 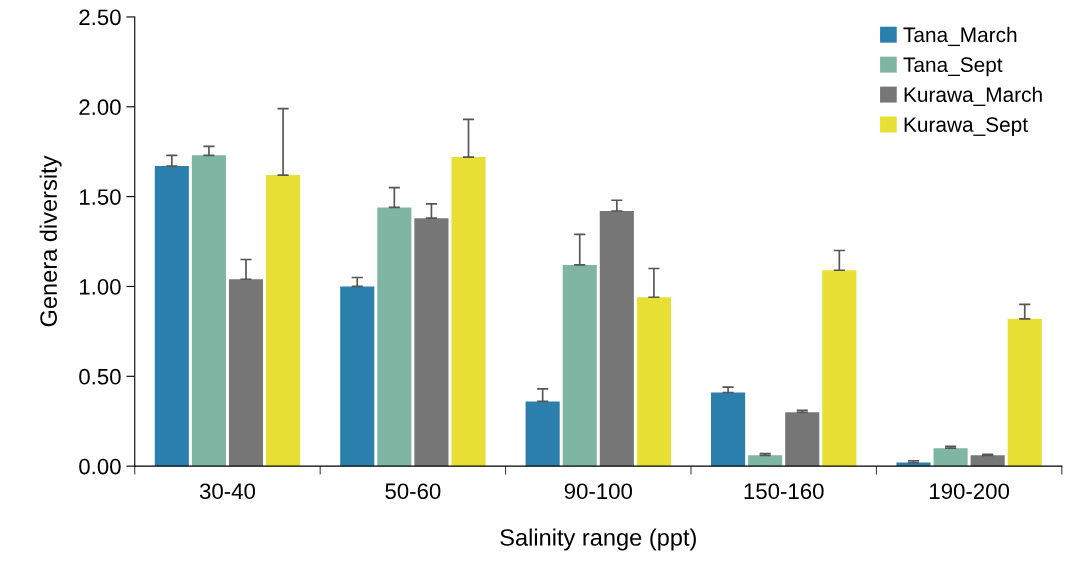 What do you see at coordinates (970, 491) in the screenshot?
I see `x-tick-label: 190-200` at bounding box center [970, 491].